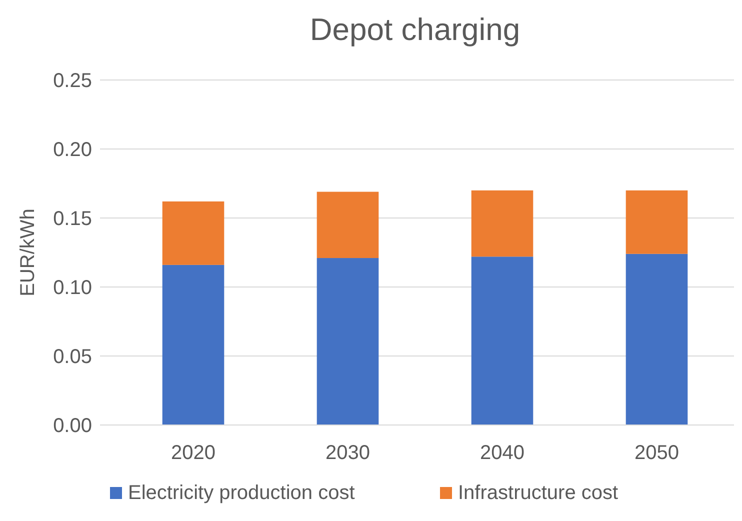  Describe the element at coordinates (72, 288) in the screenshot. I see `y-tick-label: 0.10` at that location.